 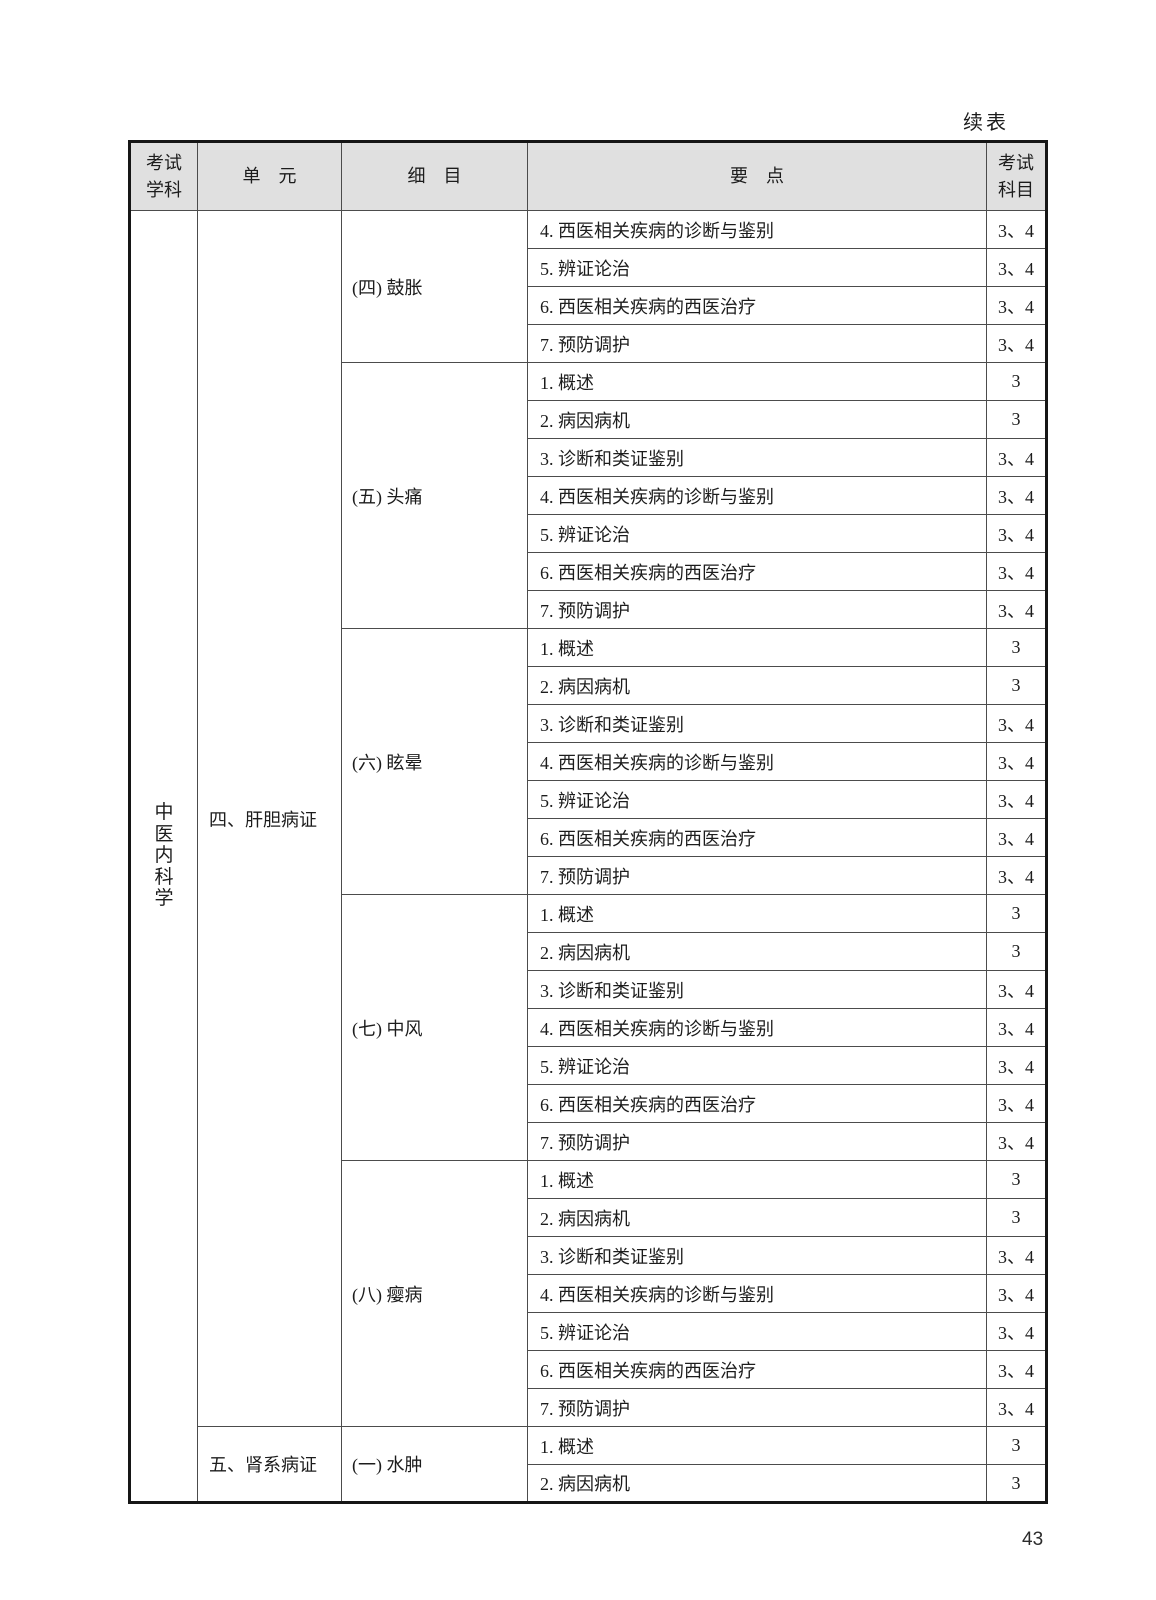 I want to click on table-row: 五、肾系病证 (一) 水肿 1. 概述 3, so click(x=588, y=1464).